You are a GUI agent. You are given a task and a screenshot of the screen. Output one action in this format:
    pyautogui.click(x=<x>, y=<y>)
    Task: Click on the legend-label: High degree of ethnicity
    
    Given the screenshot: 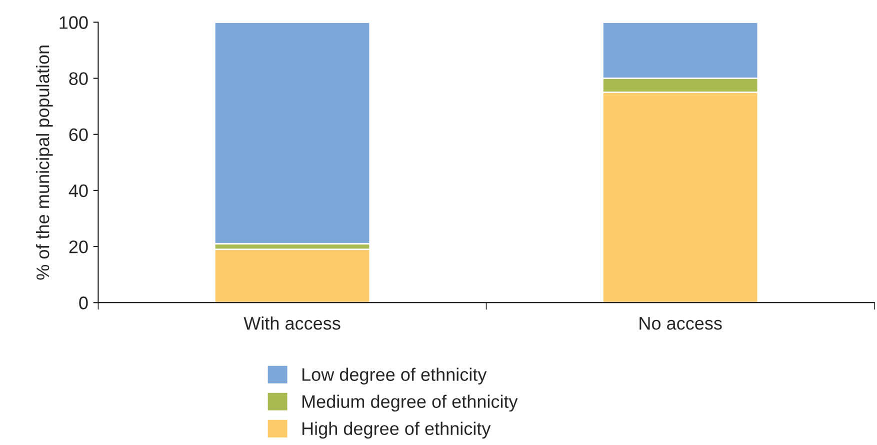 What is the action you would take?
    pyautogui.click(x=396, y=430)
    